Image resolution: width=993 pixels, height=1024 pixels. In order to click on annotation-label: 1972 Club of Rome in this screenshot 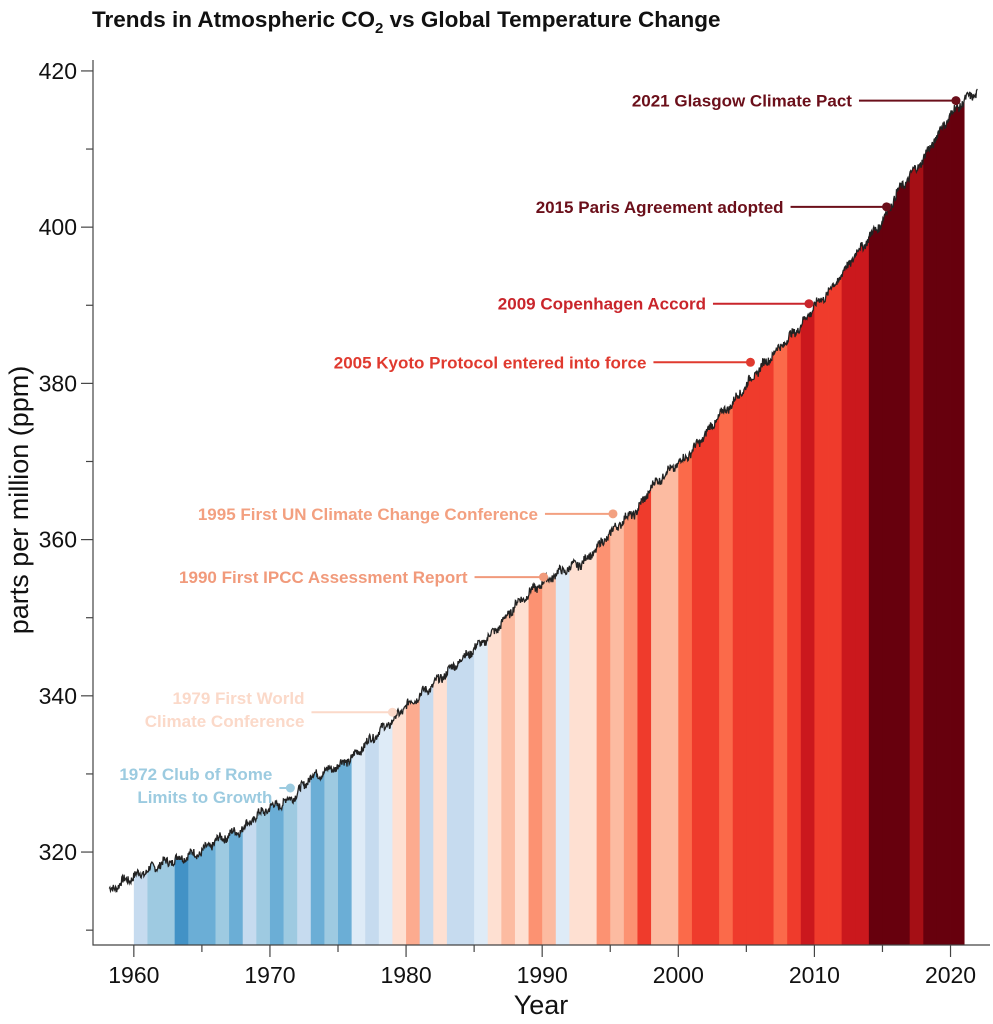, I will do `click(195, 774)`.